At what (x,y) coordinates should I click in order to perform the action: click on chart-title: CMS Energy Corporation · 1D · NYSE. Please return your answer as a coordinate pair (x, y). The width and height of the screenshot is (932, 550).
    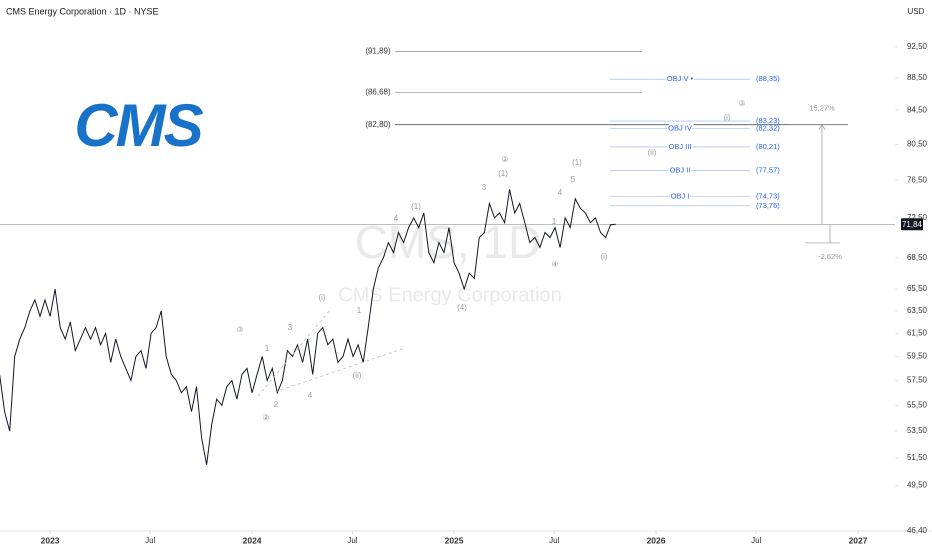
    Looking at the image, I should click on (82, 11).